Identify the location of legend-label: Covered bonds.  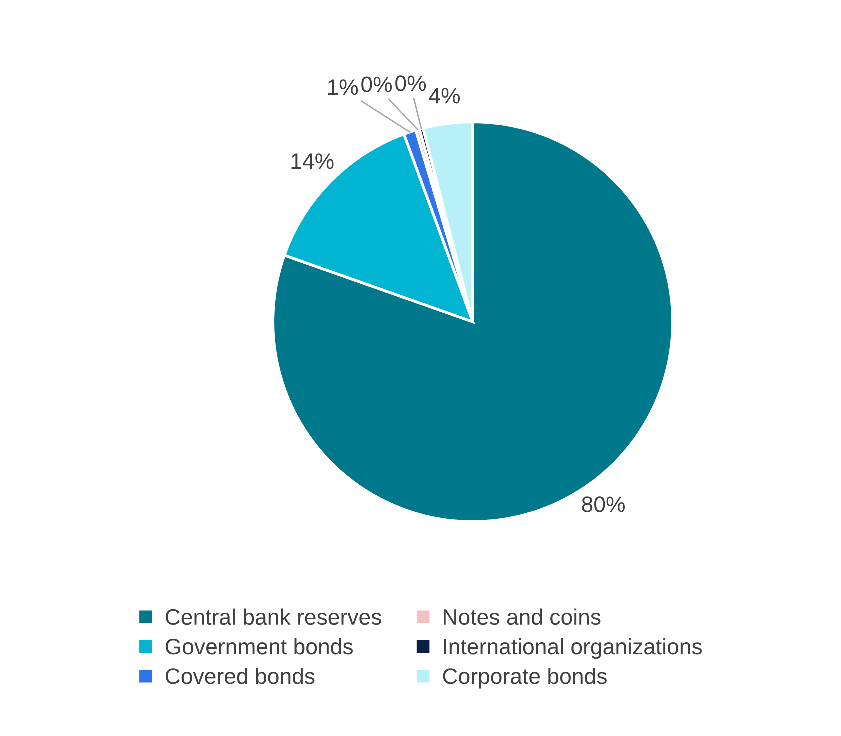
(240, 676).